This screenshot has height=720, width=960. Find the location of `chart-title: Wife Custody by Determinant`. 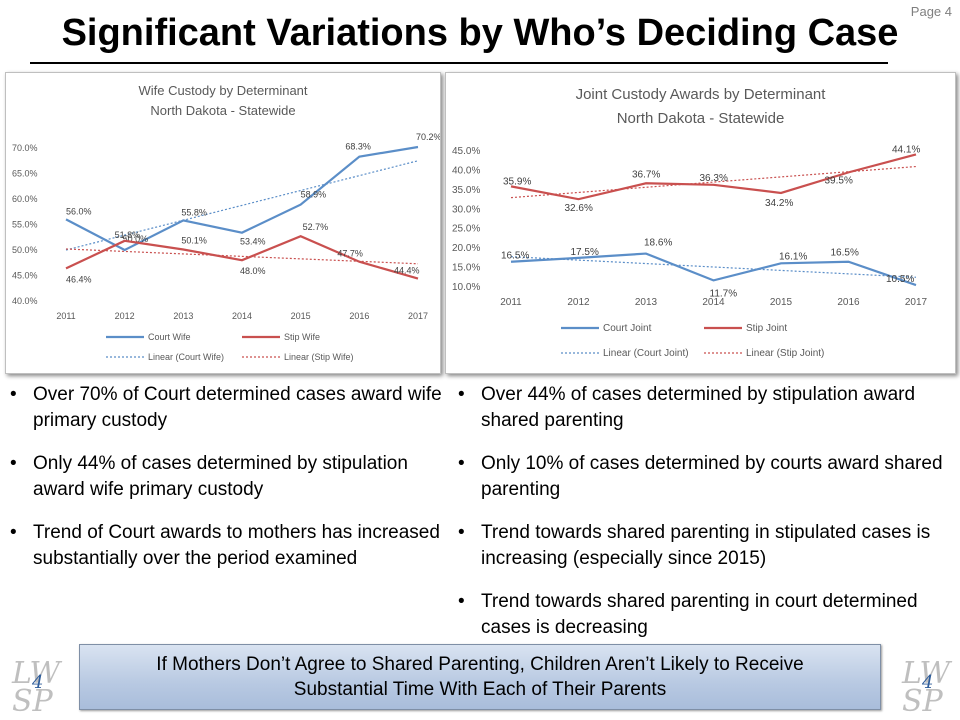

chart-title: Wife Custody by Determinant is located at coordinates (222, 90).